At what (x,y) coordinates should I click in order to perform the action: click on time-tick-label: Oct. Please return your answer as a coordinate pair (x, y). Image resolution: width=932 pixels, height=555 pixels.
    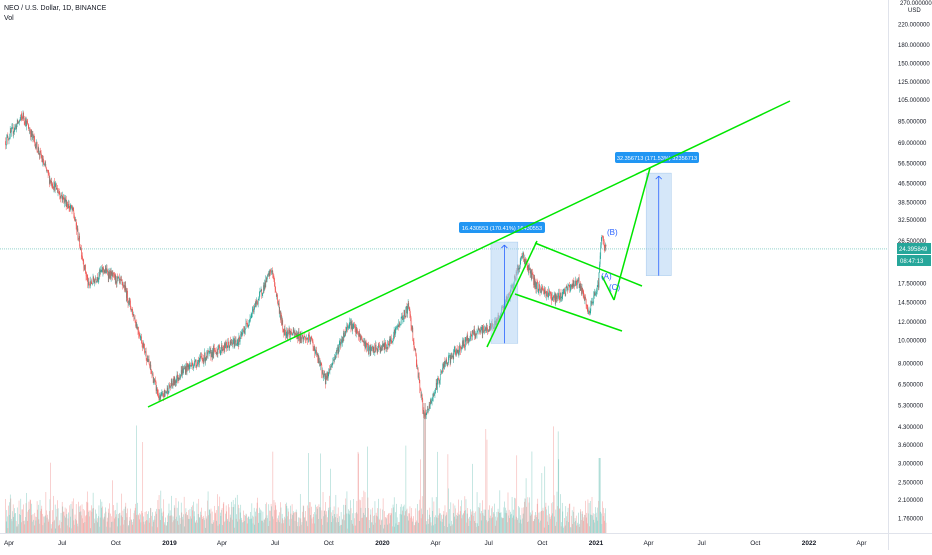
    Looking at the image, I should click on (542, 543).